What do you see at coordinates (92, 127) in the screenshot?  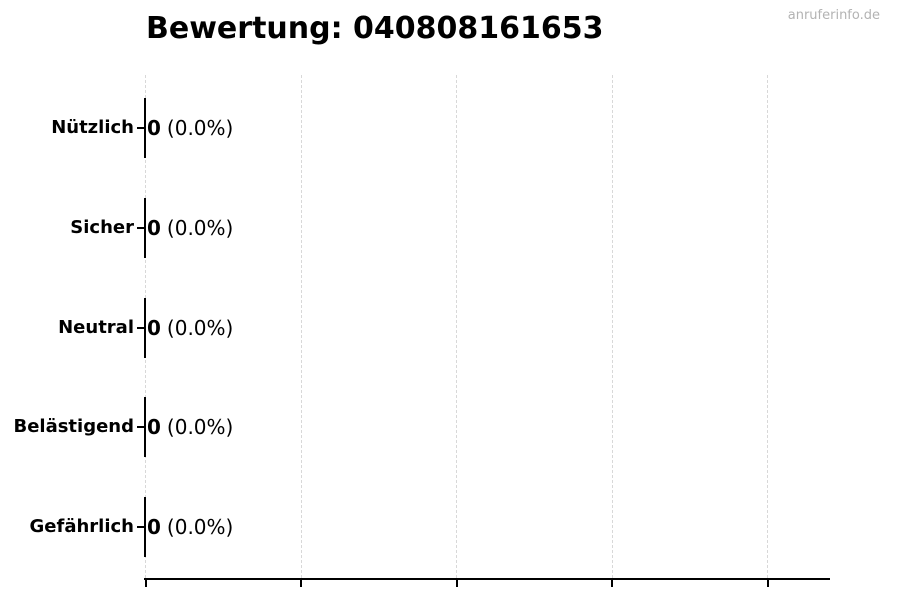 I see `category-label: Nützlich` at bounding box center [92, 127].